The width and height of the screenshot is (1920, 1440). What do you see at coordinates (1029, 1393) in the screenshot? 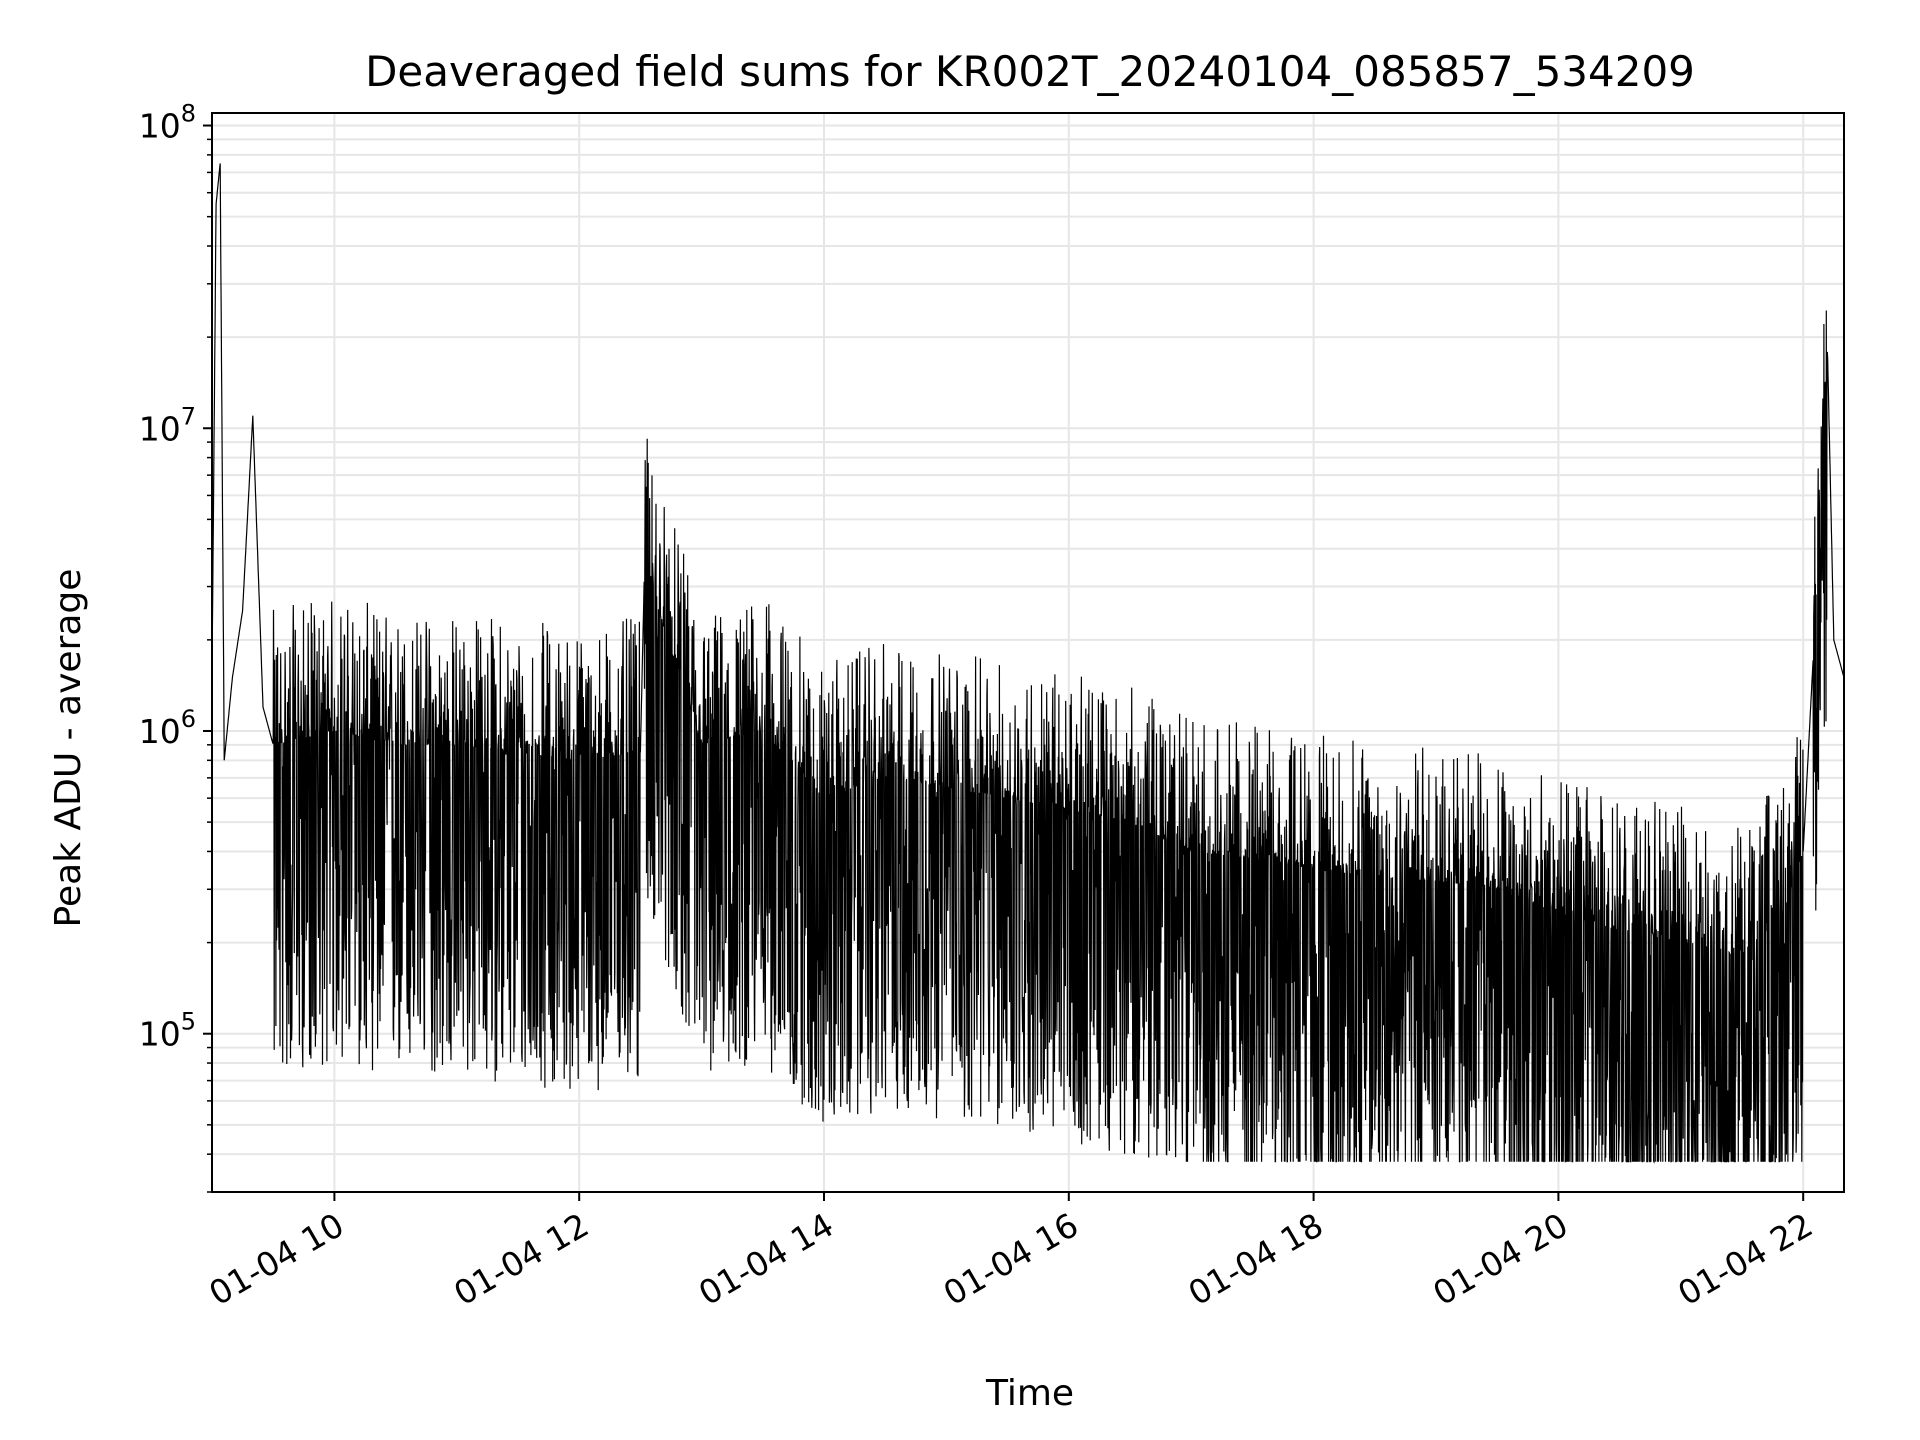
I see `x-axis-label: Time` at bounding box center [1029, 1393].